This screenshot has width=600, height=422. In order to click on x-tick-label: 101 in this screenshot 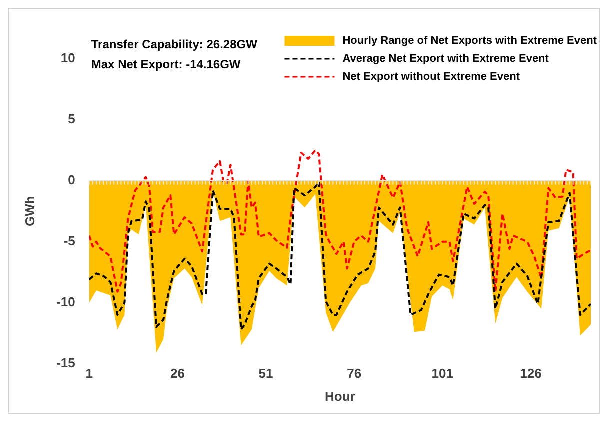, I will do `click(443, 374)`.